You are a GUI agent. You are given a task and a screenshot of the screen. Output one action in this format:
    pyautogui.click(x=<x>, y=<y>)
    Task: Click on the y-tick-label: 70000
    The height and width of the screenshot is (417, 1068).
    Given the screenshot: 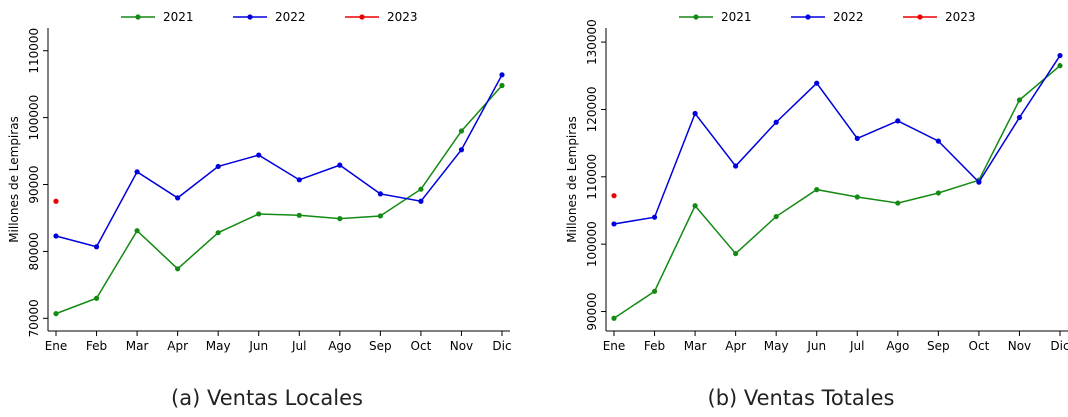 What is the action you would take?
    pyautogui.click(x=34, y=318)
    